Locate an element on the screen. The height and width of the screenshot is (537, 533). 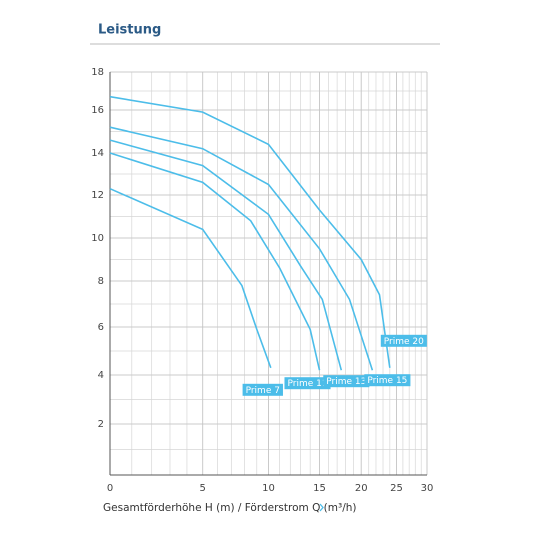
series-label-text: Prime 7 is located at coordinates (263, 391).